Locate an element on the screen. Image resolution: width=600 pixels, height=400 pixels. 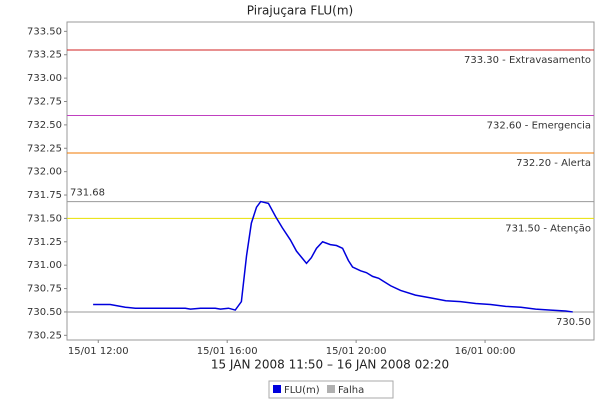
threshold-label: 732.20 - Alerta is located at coordinates (553, 163).